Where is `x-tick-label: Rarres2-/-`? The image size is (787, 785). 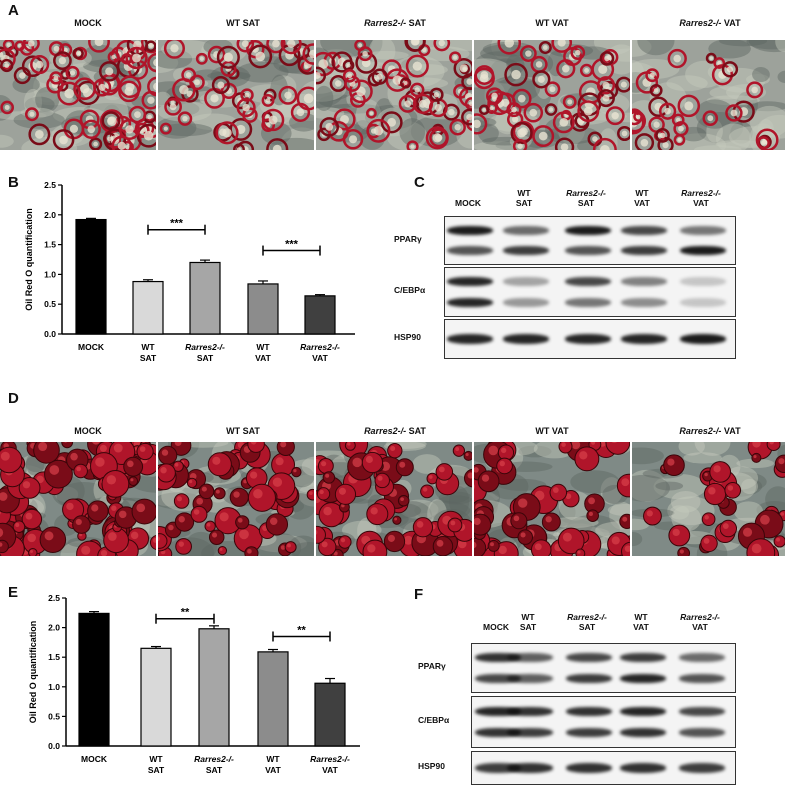
x-tick-label: Rarres2-/- is located at coordinates (214, 759).